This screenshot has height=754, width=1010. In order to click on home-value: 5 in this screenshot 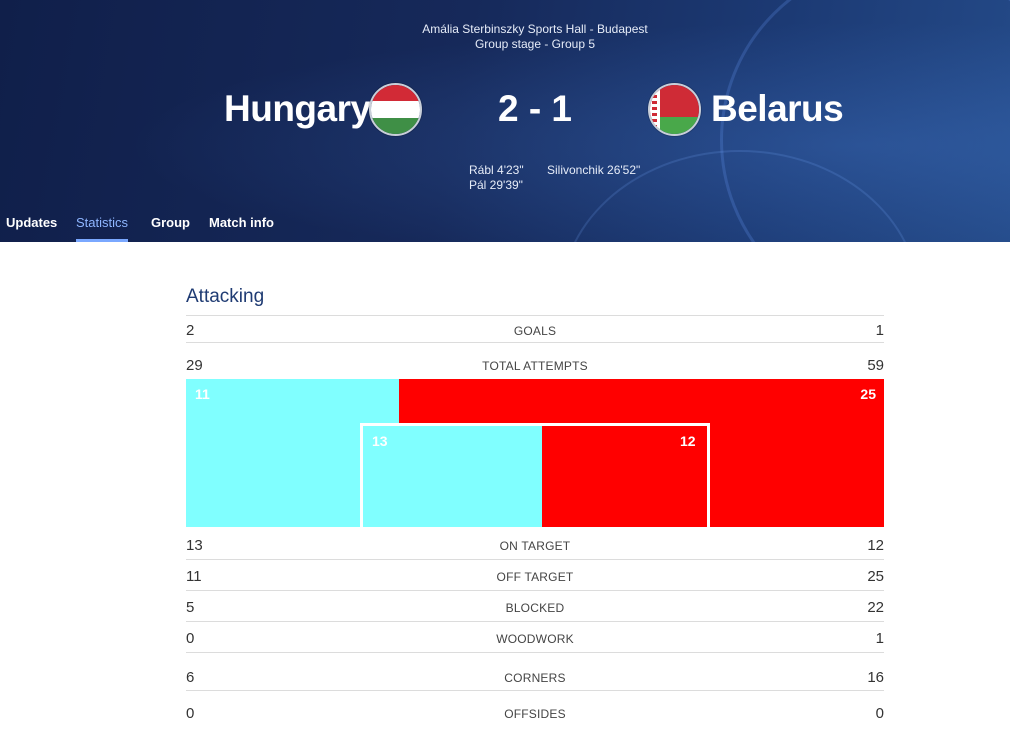, I will do `click(190, 607)`.